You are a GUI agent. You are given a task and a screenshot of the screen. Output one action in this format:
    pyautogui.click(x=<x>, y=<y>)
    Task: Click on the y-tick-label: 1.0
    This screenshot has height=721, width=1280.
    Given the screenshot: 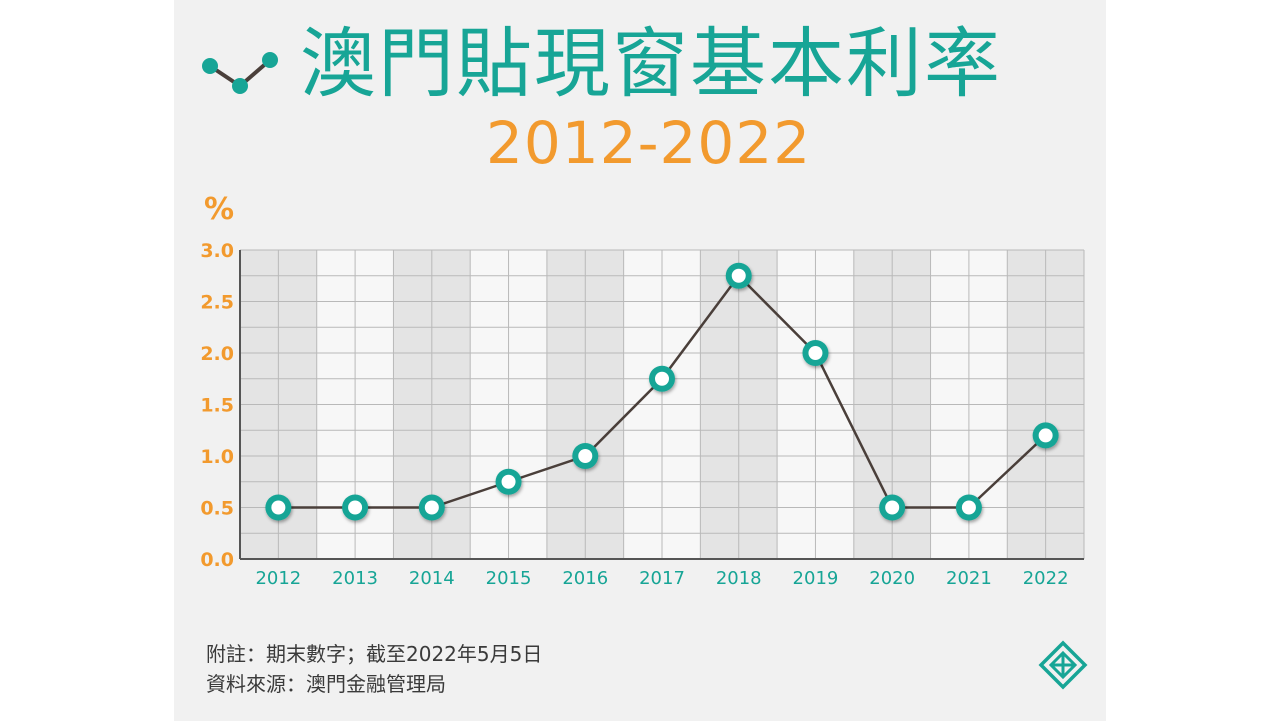 What is the action you would take?
    pyautogui.click(x=217, y=457)
    